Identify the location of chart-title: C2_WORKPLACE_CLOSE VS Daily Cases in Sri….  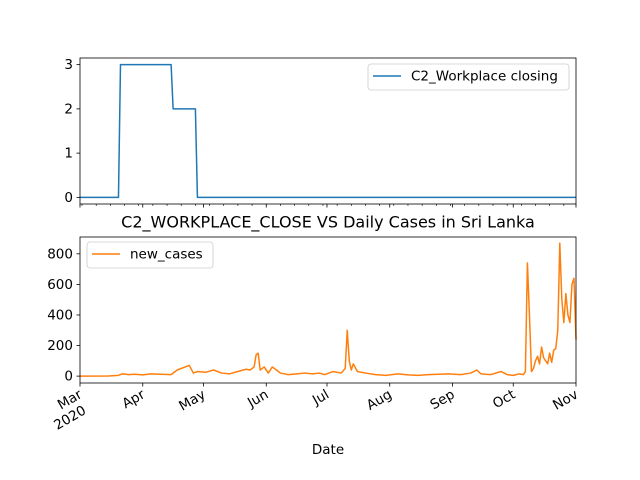
(328, 223).